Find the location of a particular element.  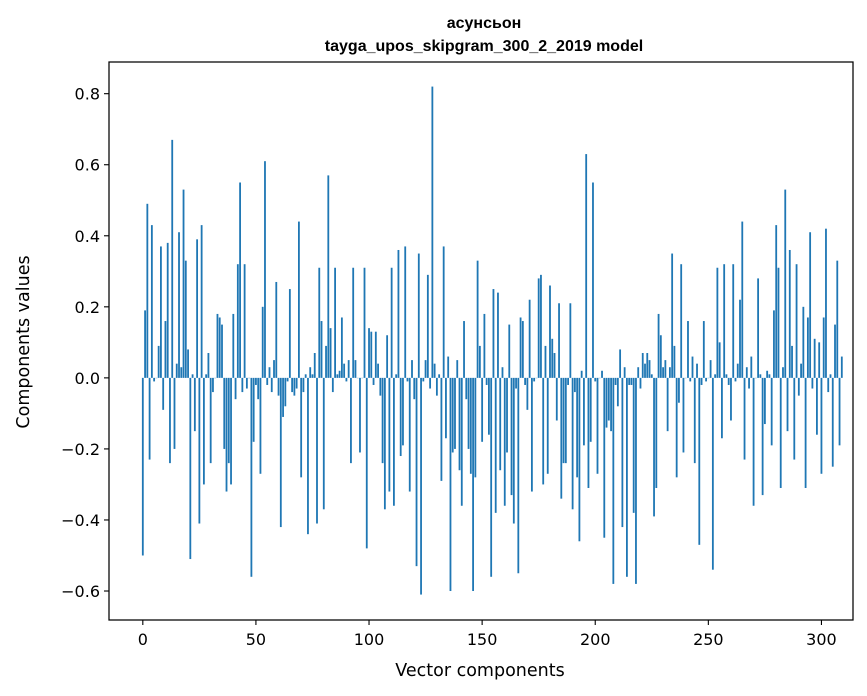

x-tick-label: 100 is located at coordinates (369, 639).